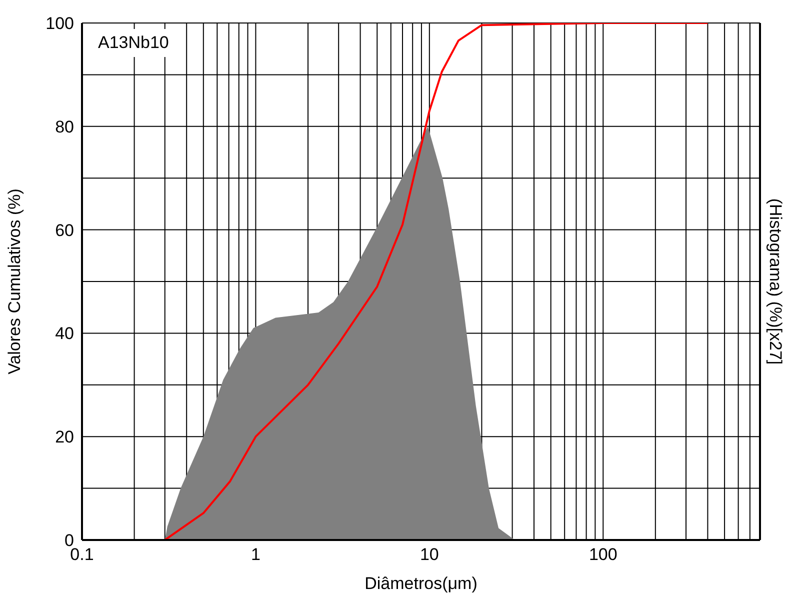 This screenshot has height=599, width=790. Describe the element at coordinates (60, 24) in the screenshot. I see `y-tick-label: 100` at that location.